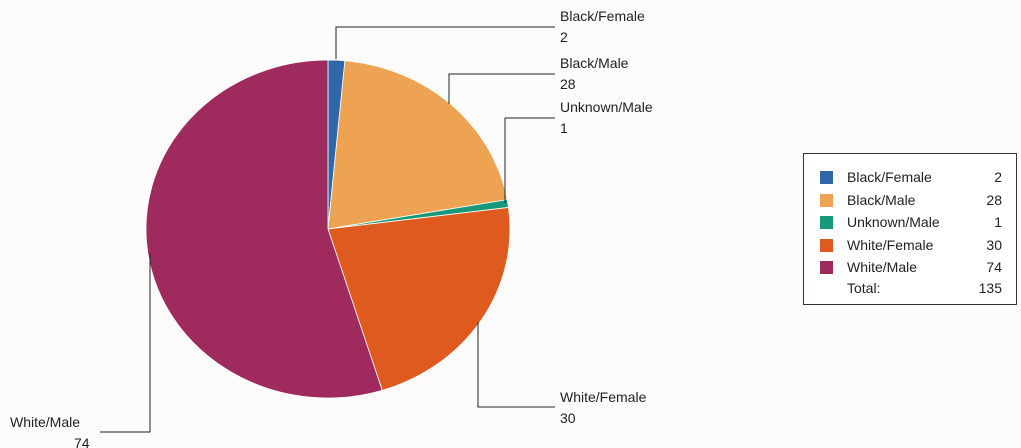 This screenshot has width=1021, height=448. What do you see at coordinates (445, 42) in the screenshot?
I see `leader-line-black-female` at bounding box center [445, 42].